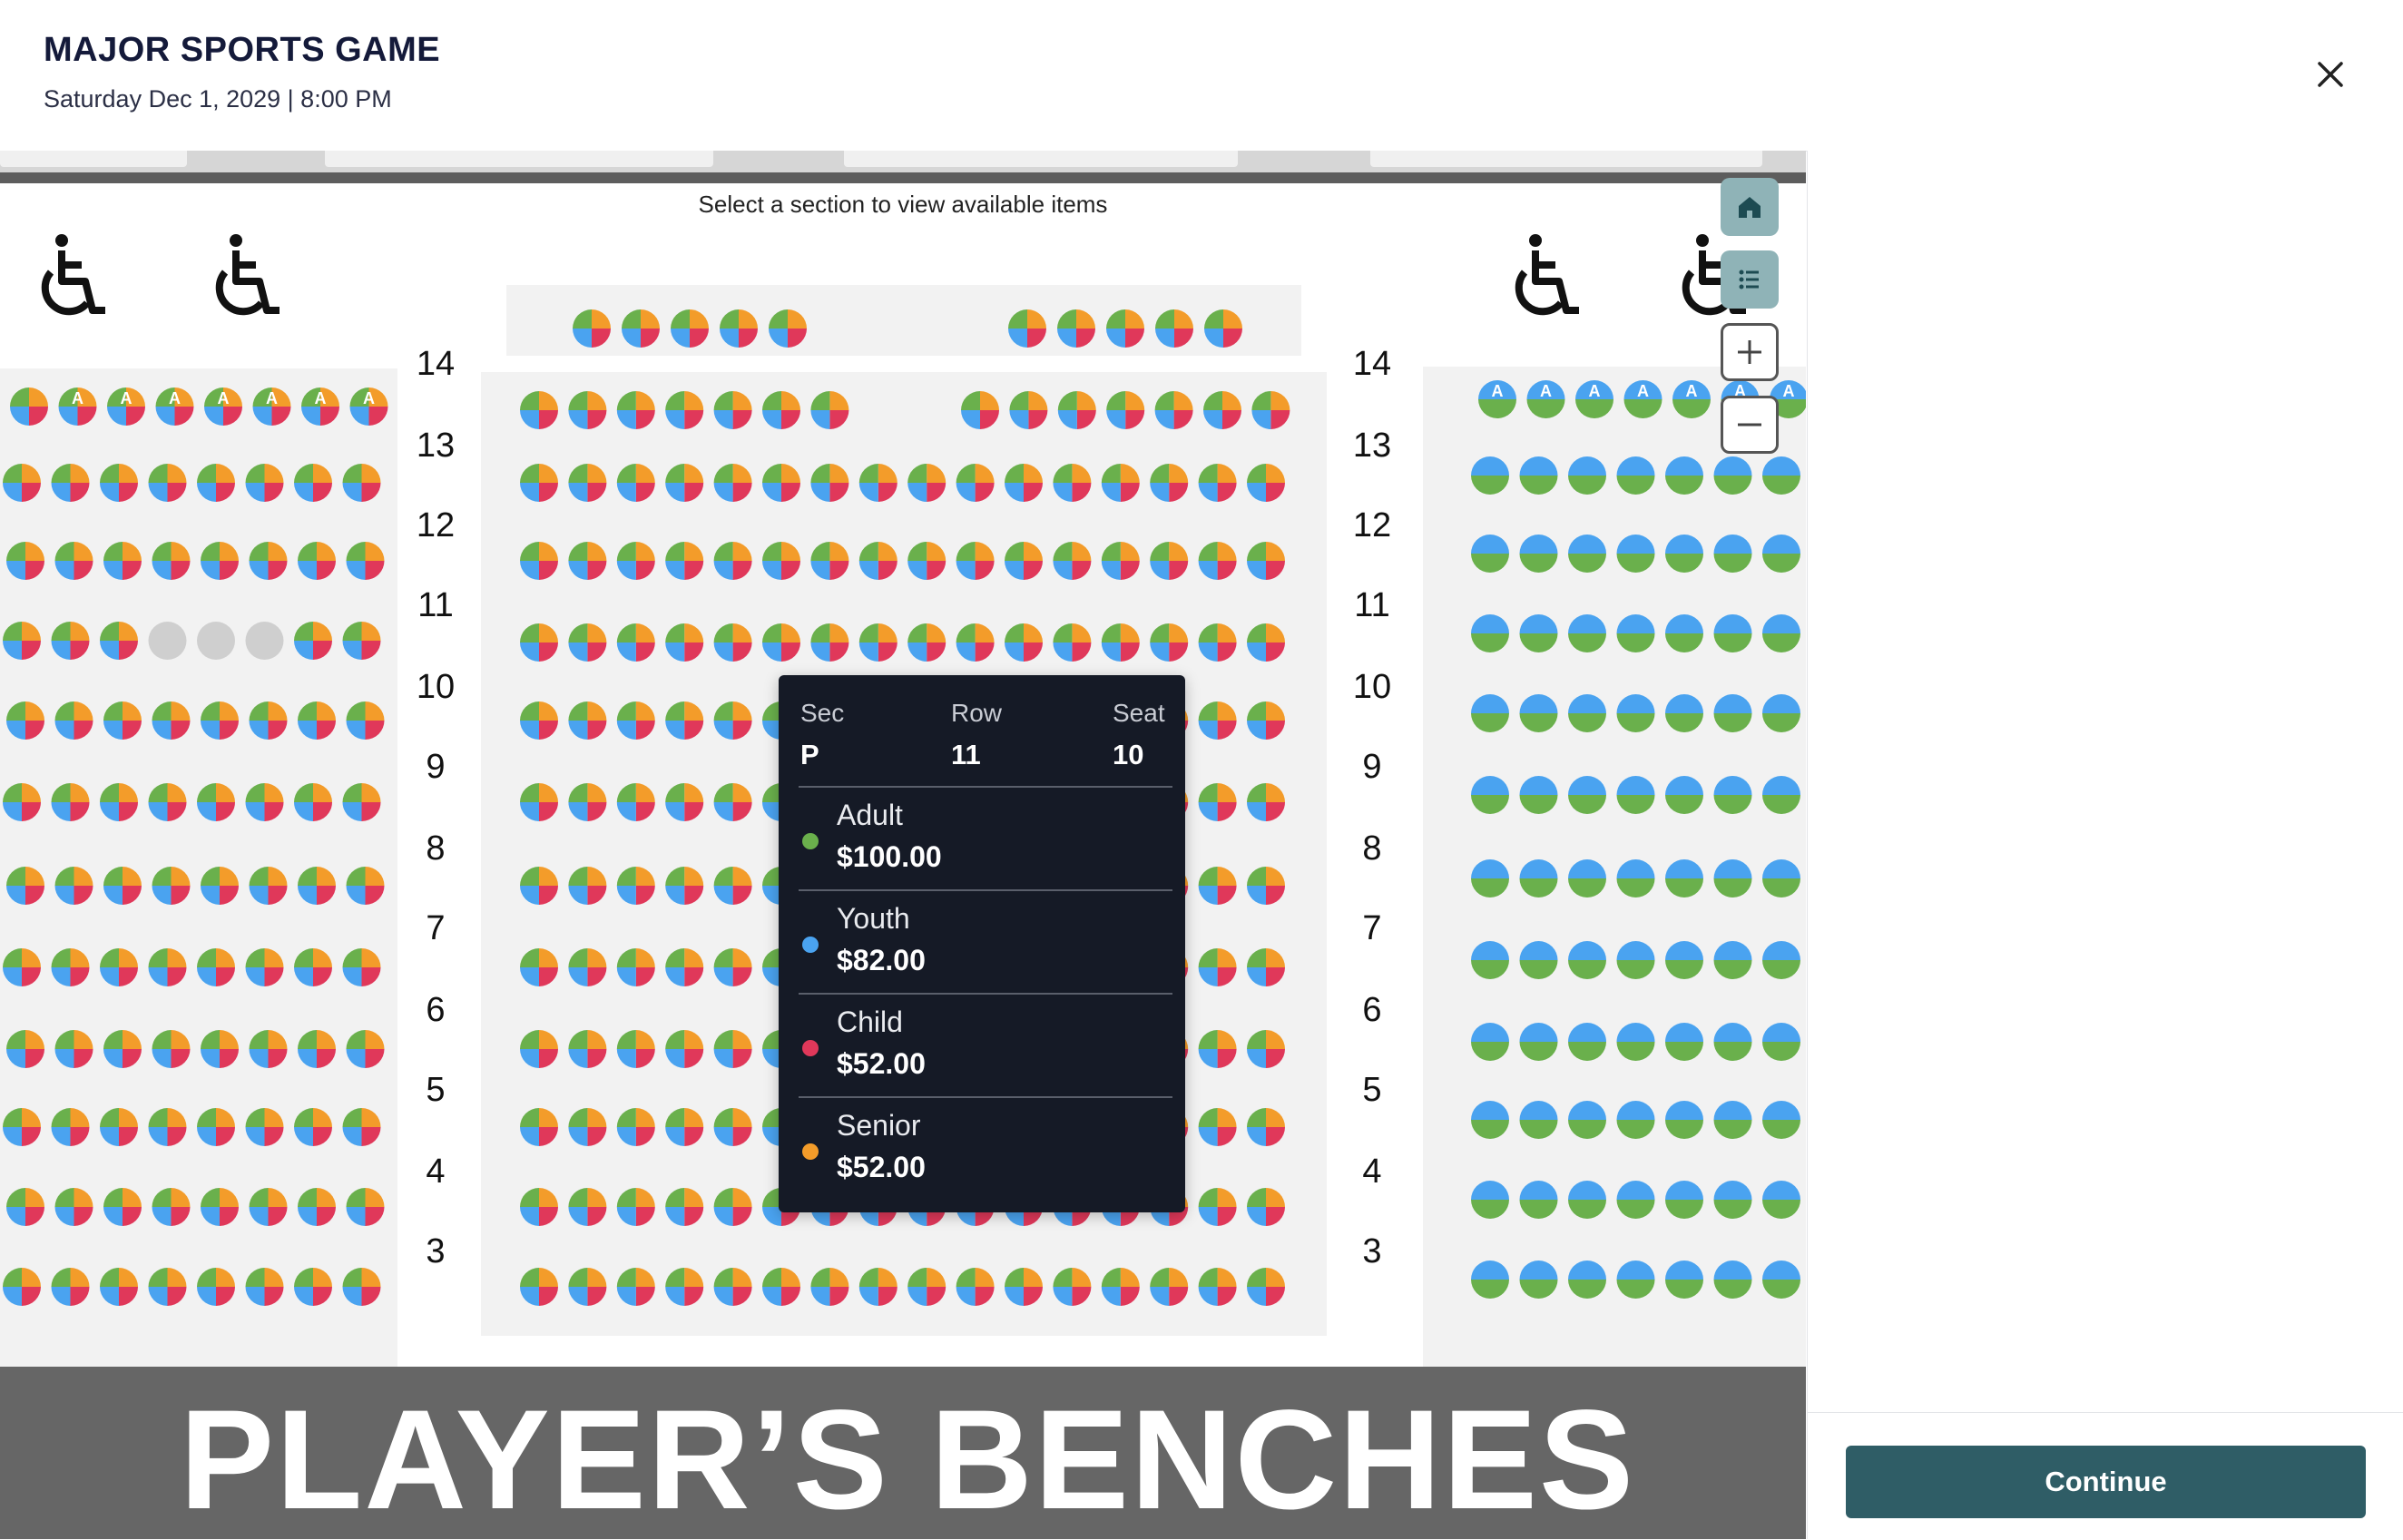 The width and height of the screenshot is (2403, 1540). I want to click on home-button, so click(1750, 207).